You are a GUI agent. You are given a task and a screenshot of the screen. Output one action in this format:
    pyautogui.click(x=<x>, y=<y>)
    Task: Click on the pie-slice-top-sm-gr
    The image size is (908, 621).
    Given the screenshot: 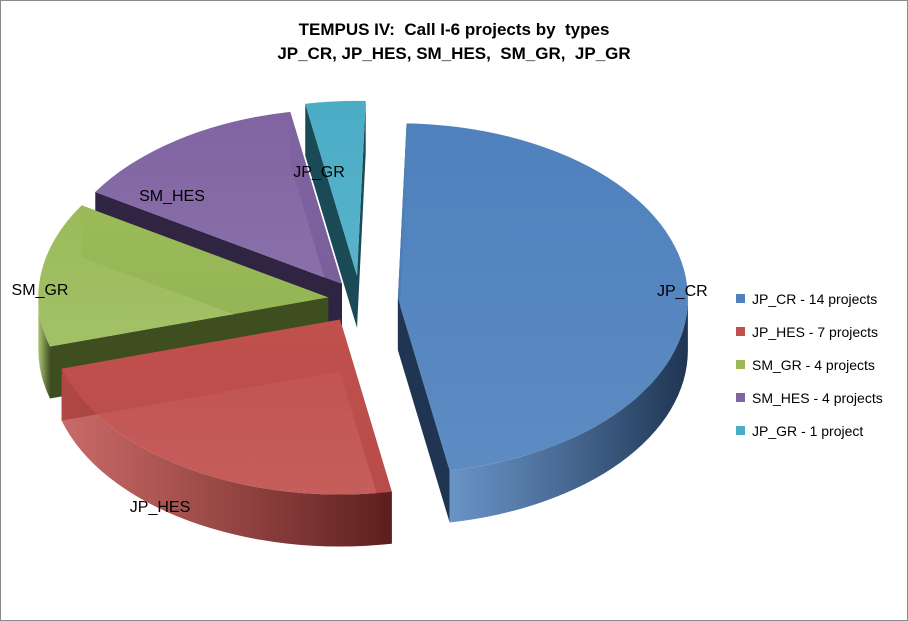 What is the action you would take?
    pyautogui.click(x=183, y=276)
    